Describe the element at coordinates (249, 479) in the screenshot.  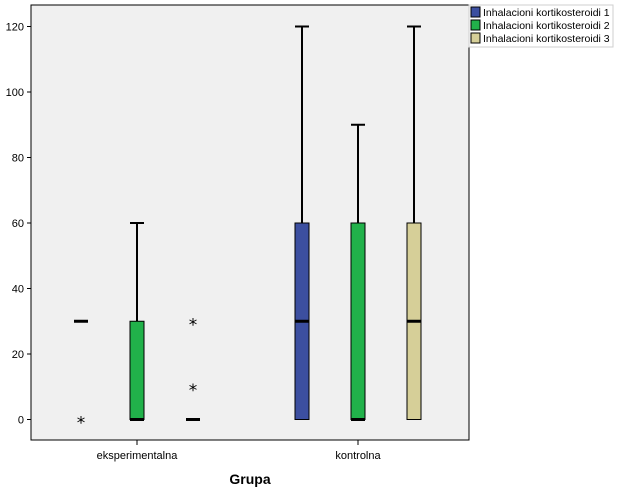
I see `x-axis-title: Grupa` at that location.